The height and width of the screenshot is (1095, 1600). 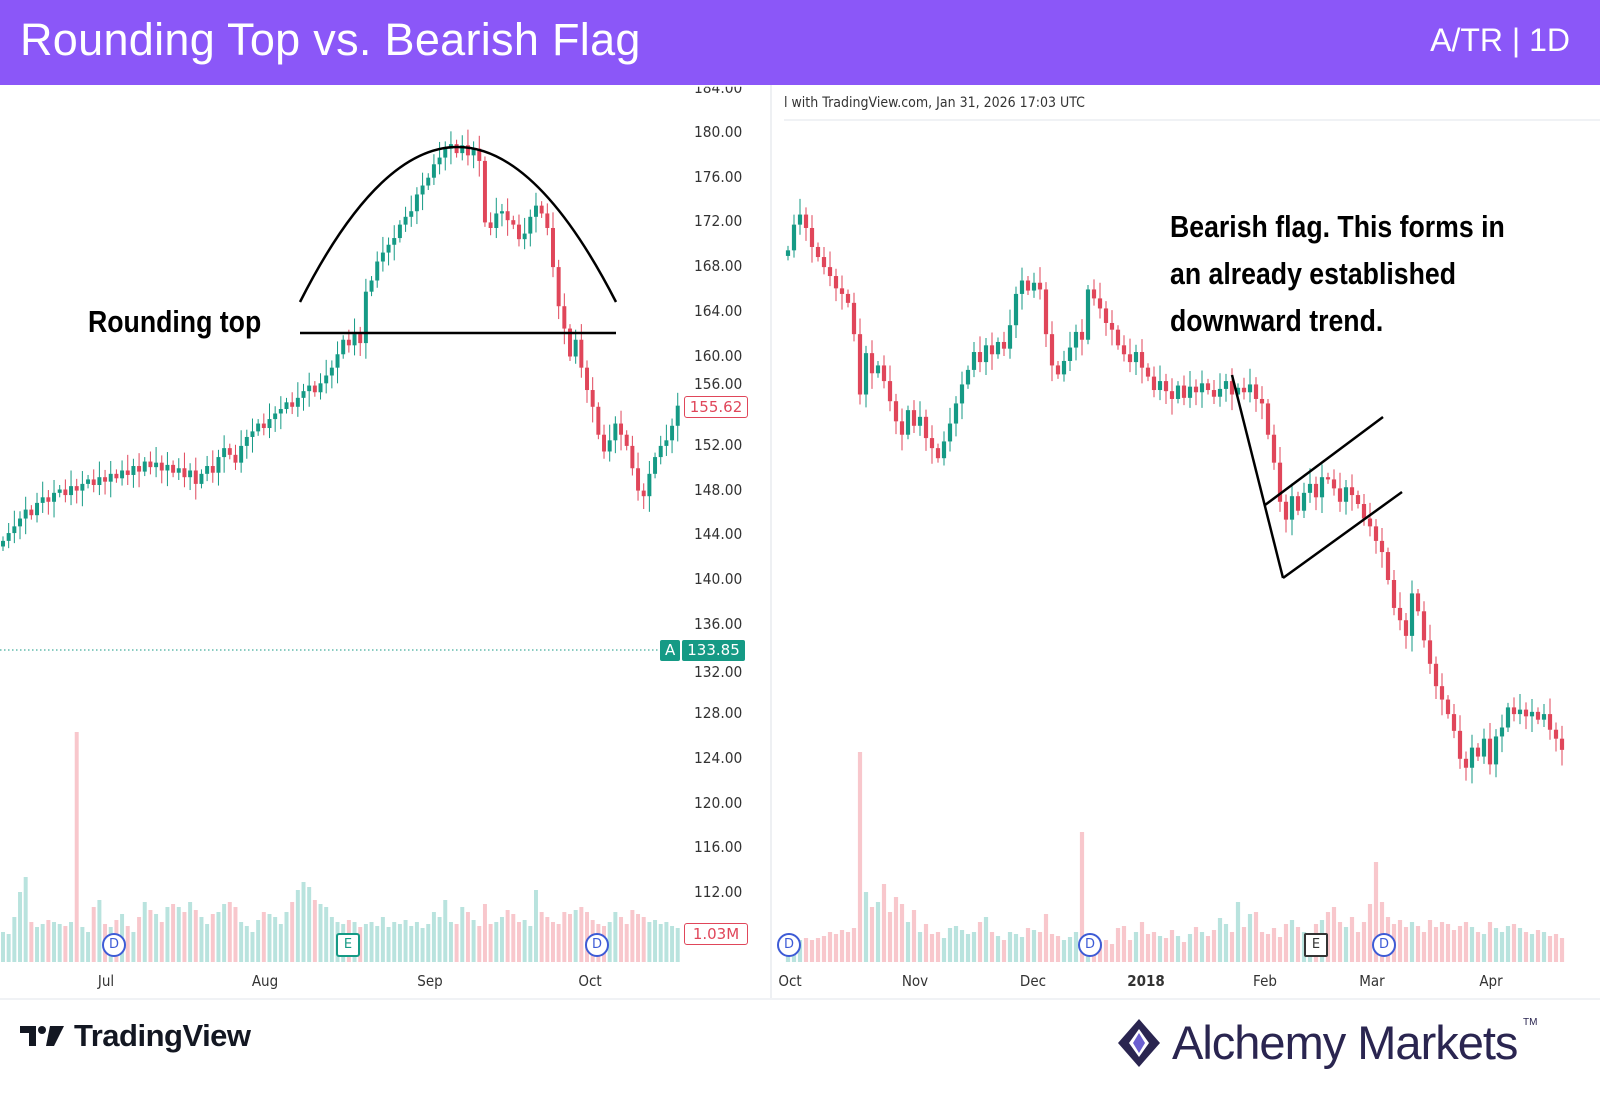 What do you see at coordinates (340, 847) in the screenshot?
I see `left-volume-bars` at bounding box center [340, 847].